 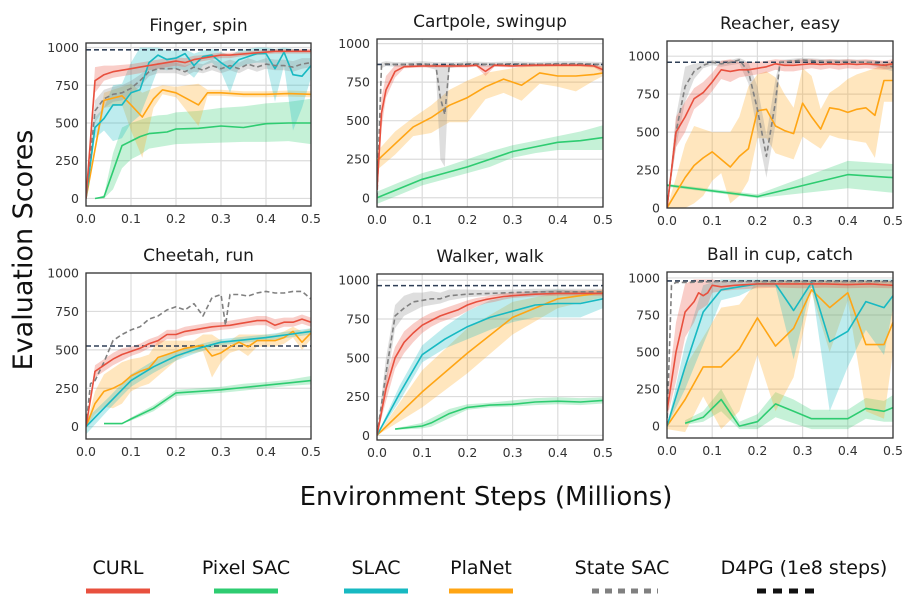 I want to click on x-axis-label: Environment Steps (Millions), so click(x=486, y=497).